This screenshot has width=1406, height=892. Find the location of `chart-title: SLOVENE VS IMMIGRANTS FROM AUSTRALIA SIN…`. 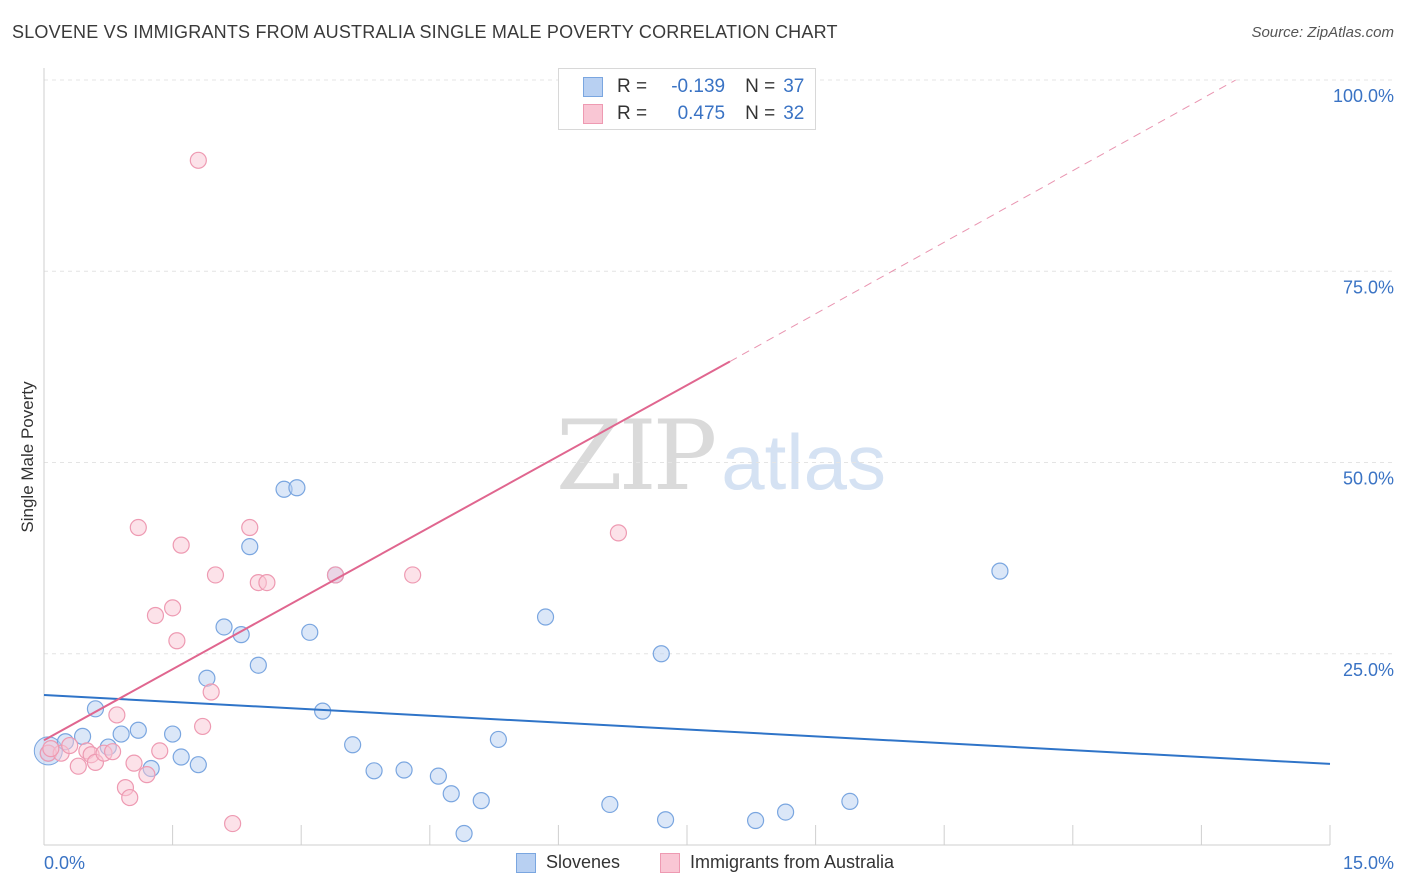

chart-title: SLOVENE VS IMMIGRANTS FROM AUSTRALIA SIN… is located at coordinates (425, 32).